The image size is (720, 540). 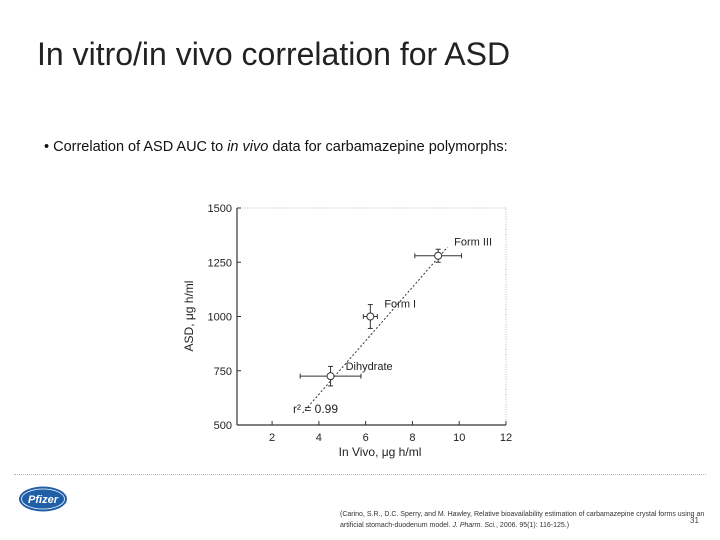 What do you see at coordinates (388, 147) in the screenshot?
I see `bullet-suffix: data for carbamazepine polymorphs:` at bounding box center [388, 147].